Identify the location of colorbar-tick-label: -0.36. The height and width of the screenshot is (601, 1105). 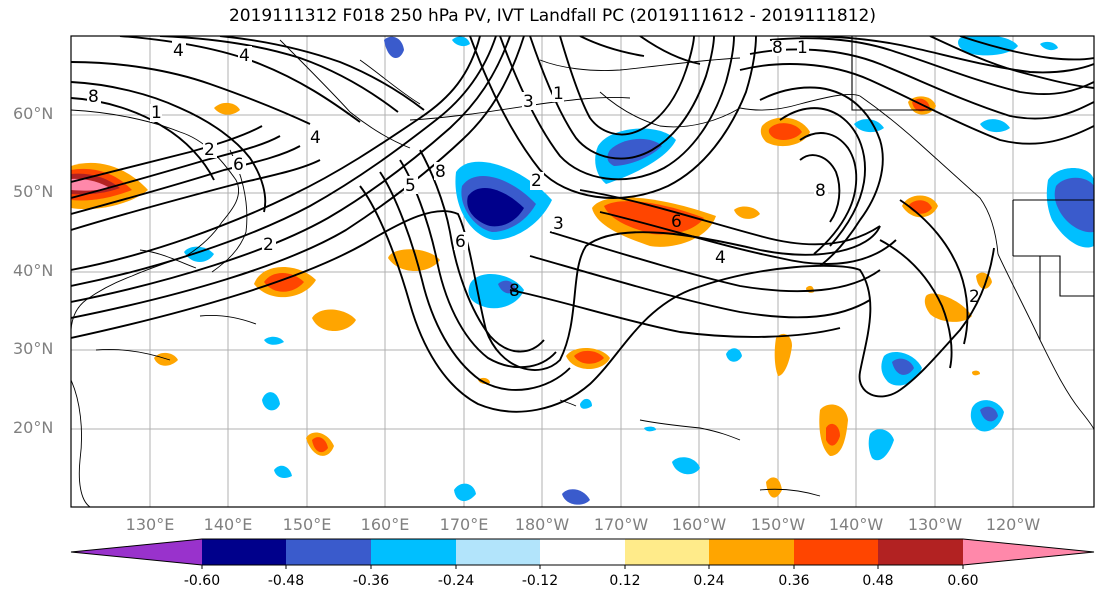
(371, 581).